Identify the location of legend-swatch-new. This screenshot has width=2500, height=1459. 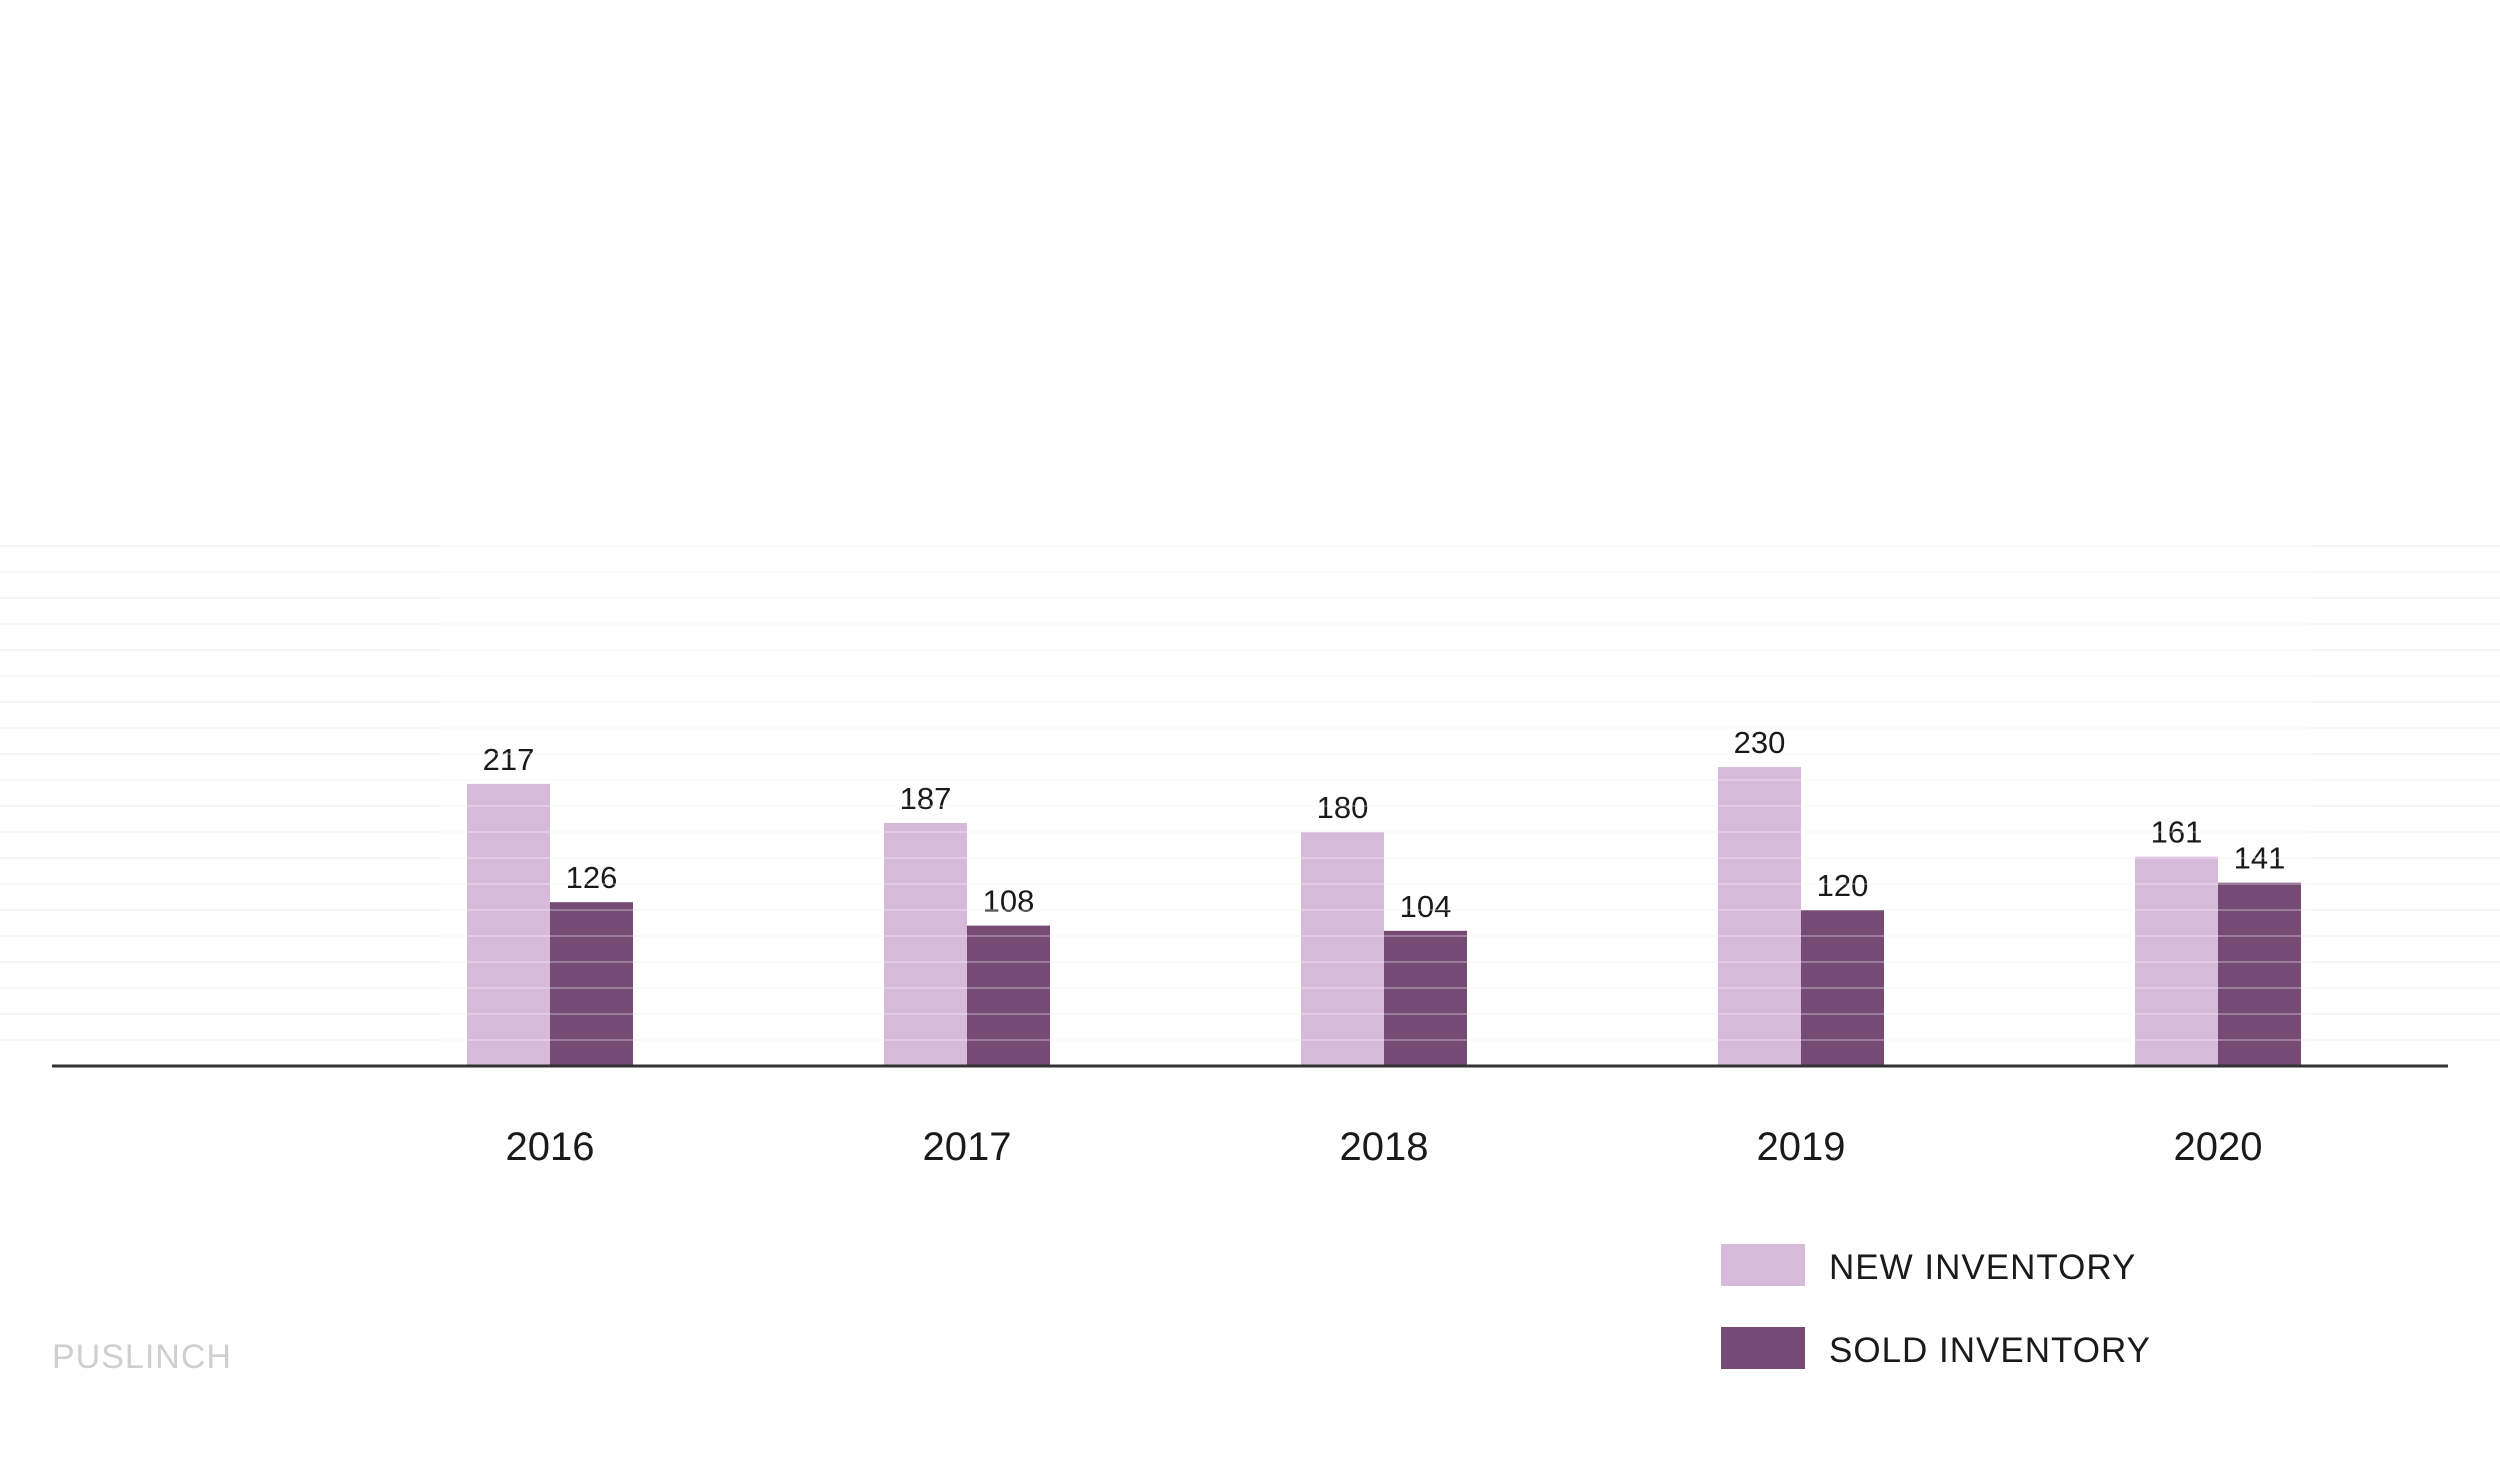
(1763, 1265).